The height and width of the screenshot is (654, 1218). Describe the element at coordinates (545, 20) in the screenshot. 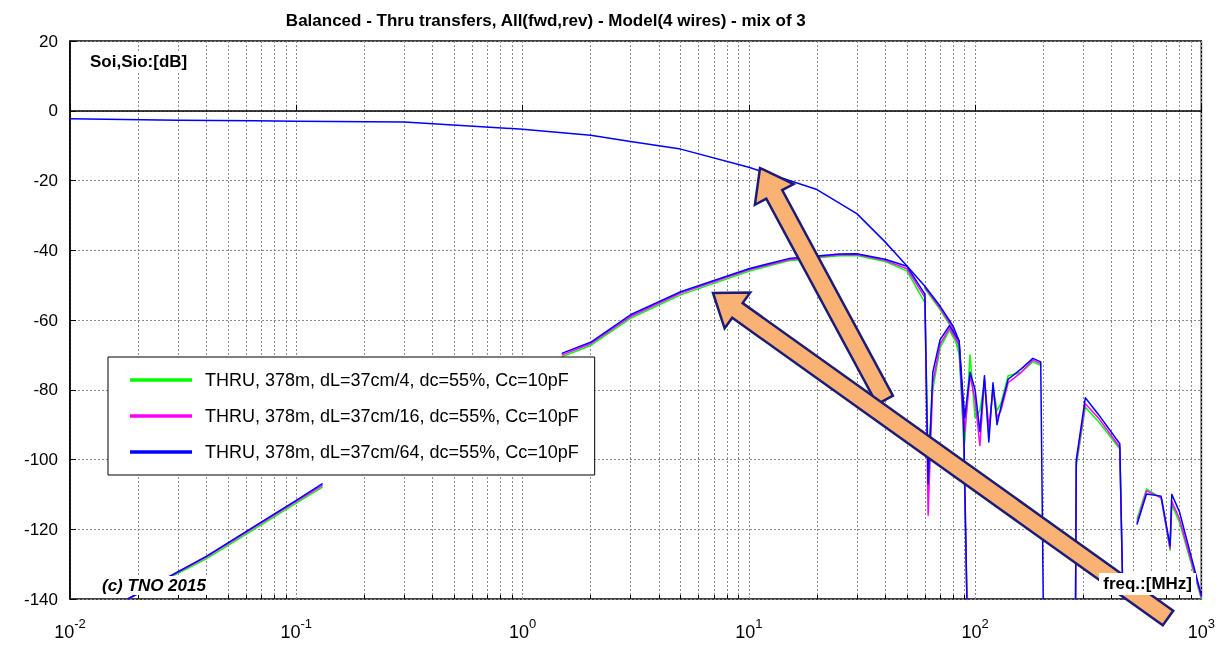

I see `chart-title: Balanced - Thru transfers, All(fwd,rev) - Model(4 wires) - mix of 3` at that location.